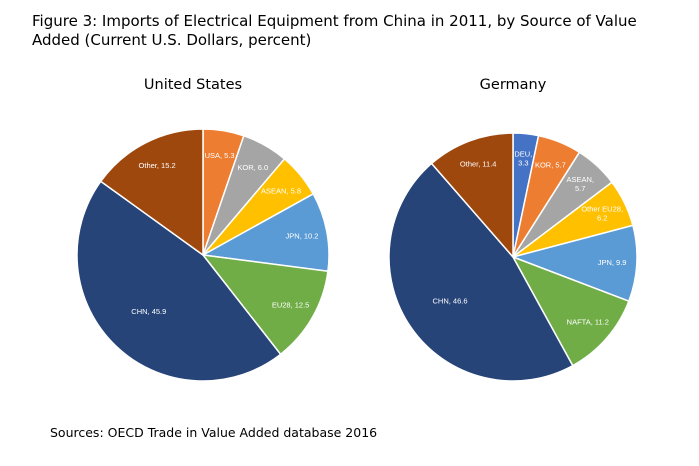 The image size is (699, 466). Describe the element at coordinates (157, 165) in the screenshot. I see `slice-label-us-other: Other, 15.2` at that location.